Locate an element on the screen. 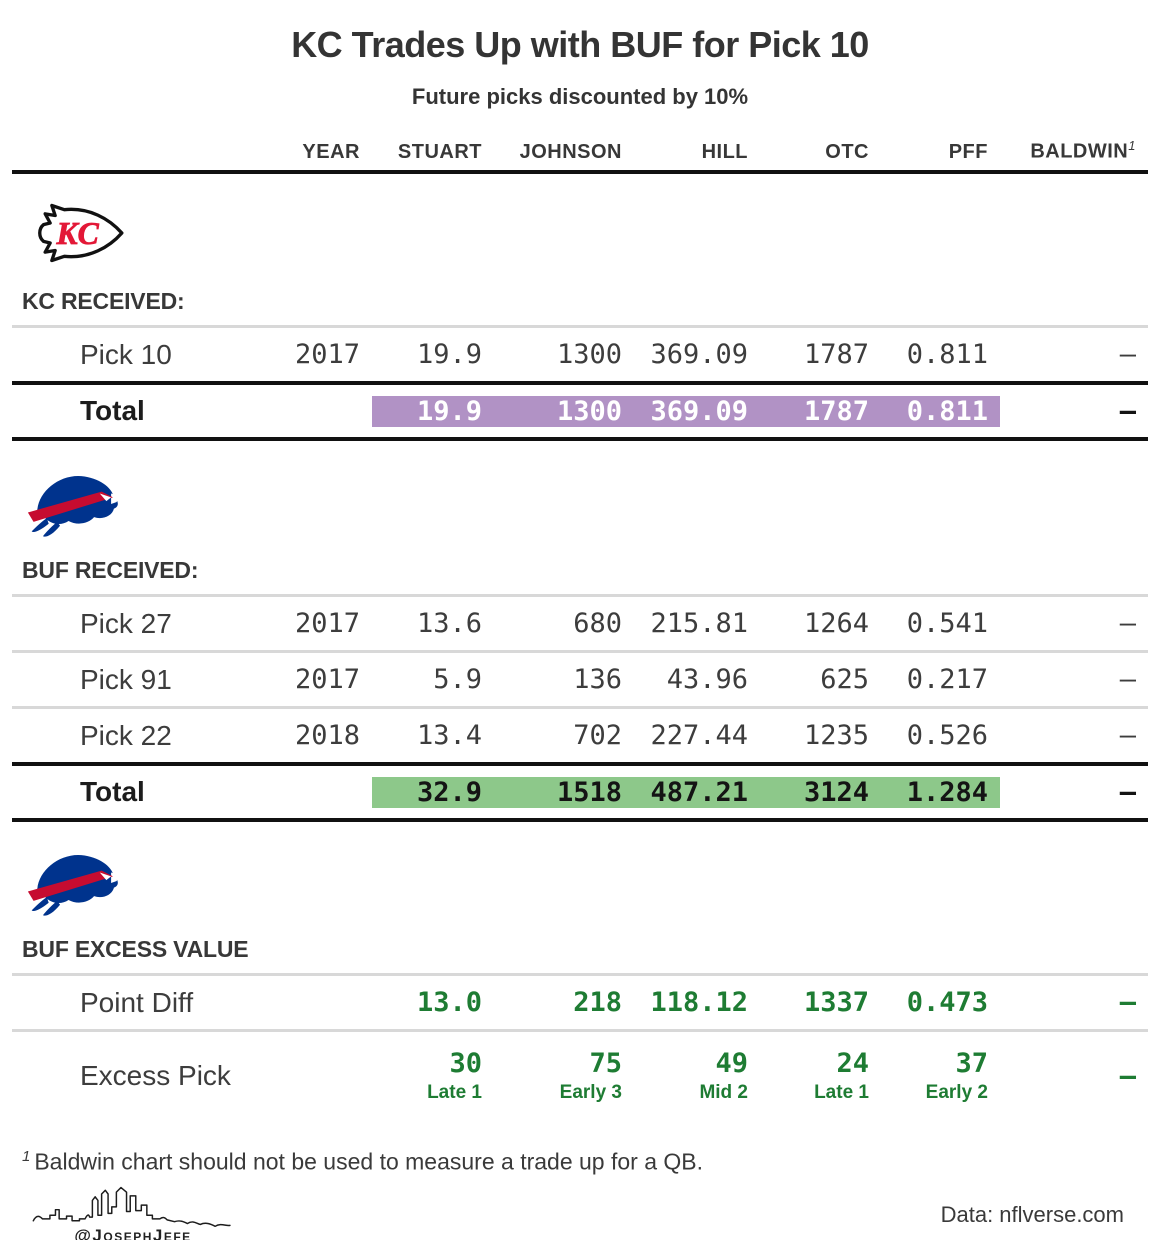 This screenshot has height=1240, width=1160. cell-stuart: 5.9 is located at coordinates (457, 679).